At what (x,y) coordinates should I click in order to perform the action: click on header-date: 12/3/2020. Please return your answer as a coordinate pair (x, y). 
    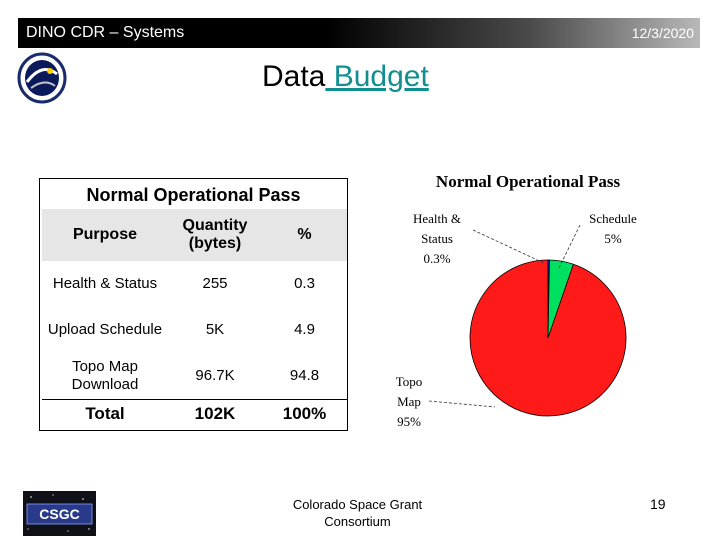
    Looking at the image, I should click on (662, 33).